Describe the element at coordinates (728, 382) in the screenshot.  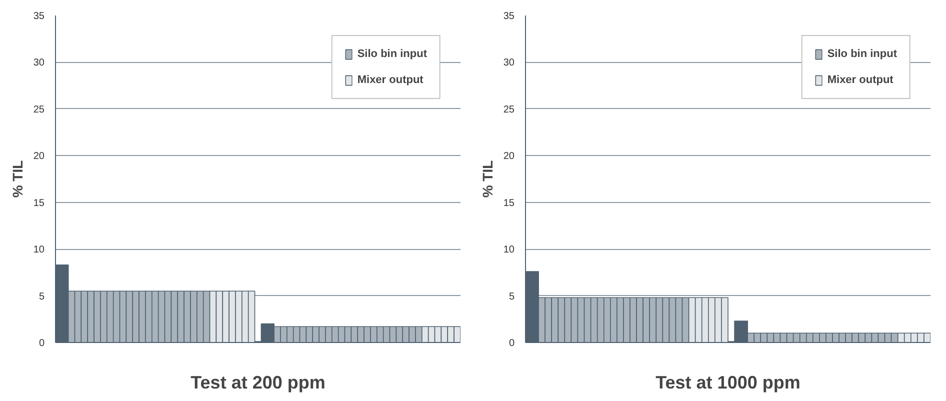
I see `x-axis-title: Test at 1000 ppm` at that location.